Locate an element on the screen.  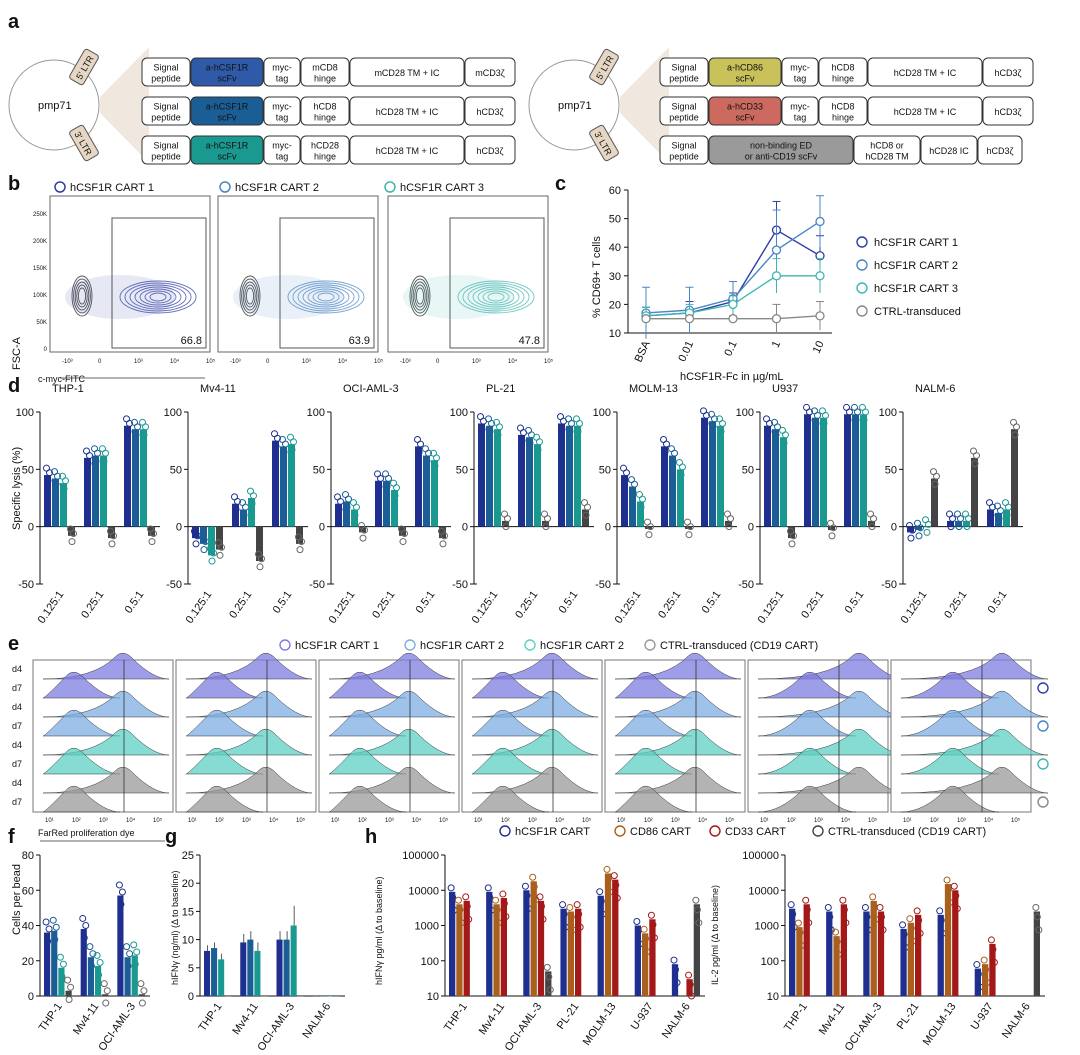
flow-y-tick: 0 is located at coordinates (46, 350).